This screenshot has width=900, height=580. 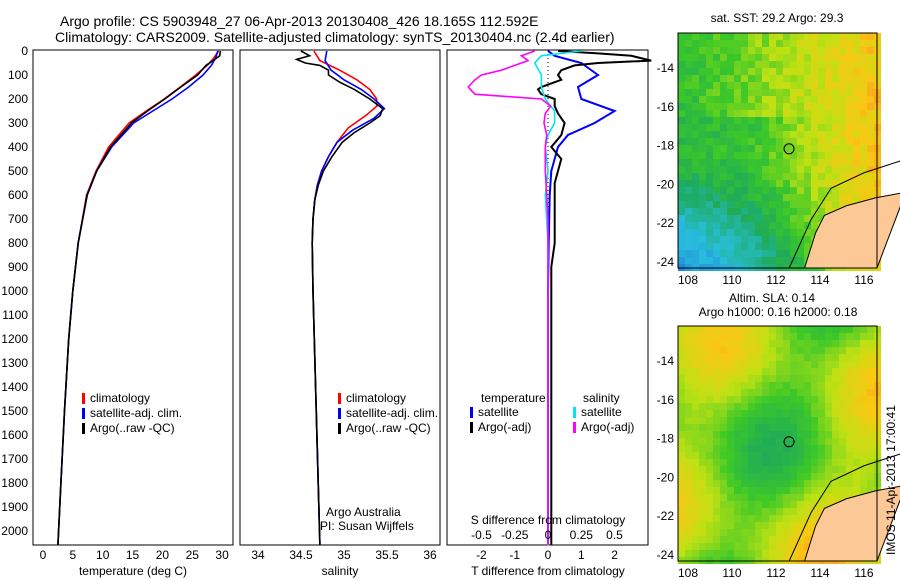 I want to click on annotation-pi: PI: Susan Wijffels, so click(x=367, y=526).